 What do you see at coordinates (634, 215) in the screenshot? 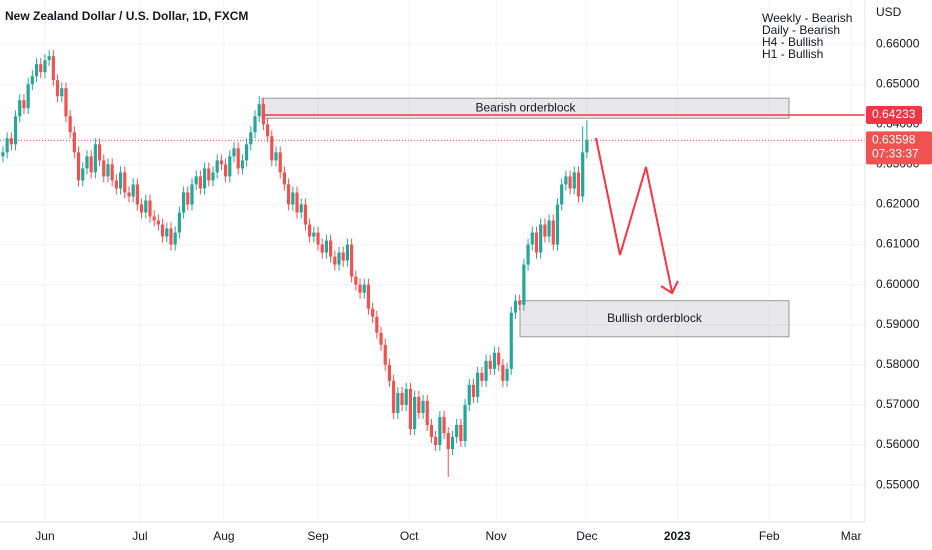
I see `arrow-path` at bounding box center [634, 215].